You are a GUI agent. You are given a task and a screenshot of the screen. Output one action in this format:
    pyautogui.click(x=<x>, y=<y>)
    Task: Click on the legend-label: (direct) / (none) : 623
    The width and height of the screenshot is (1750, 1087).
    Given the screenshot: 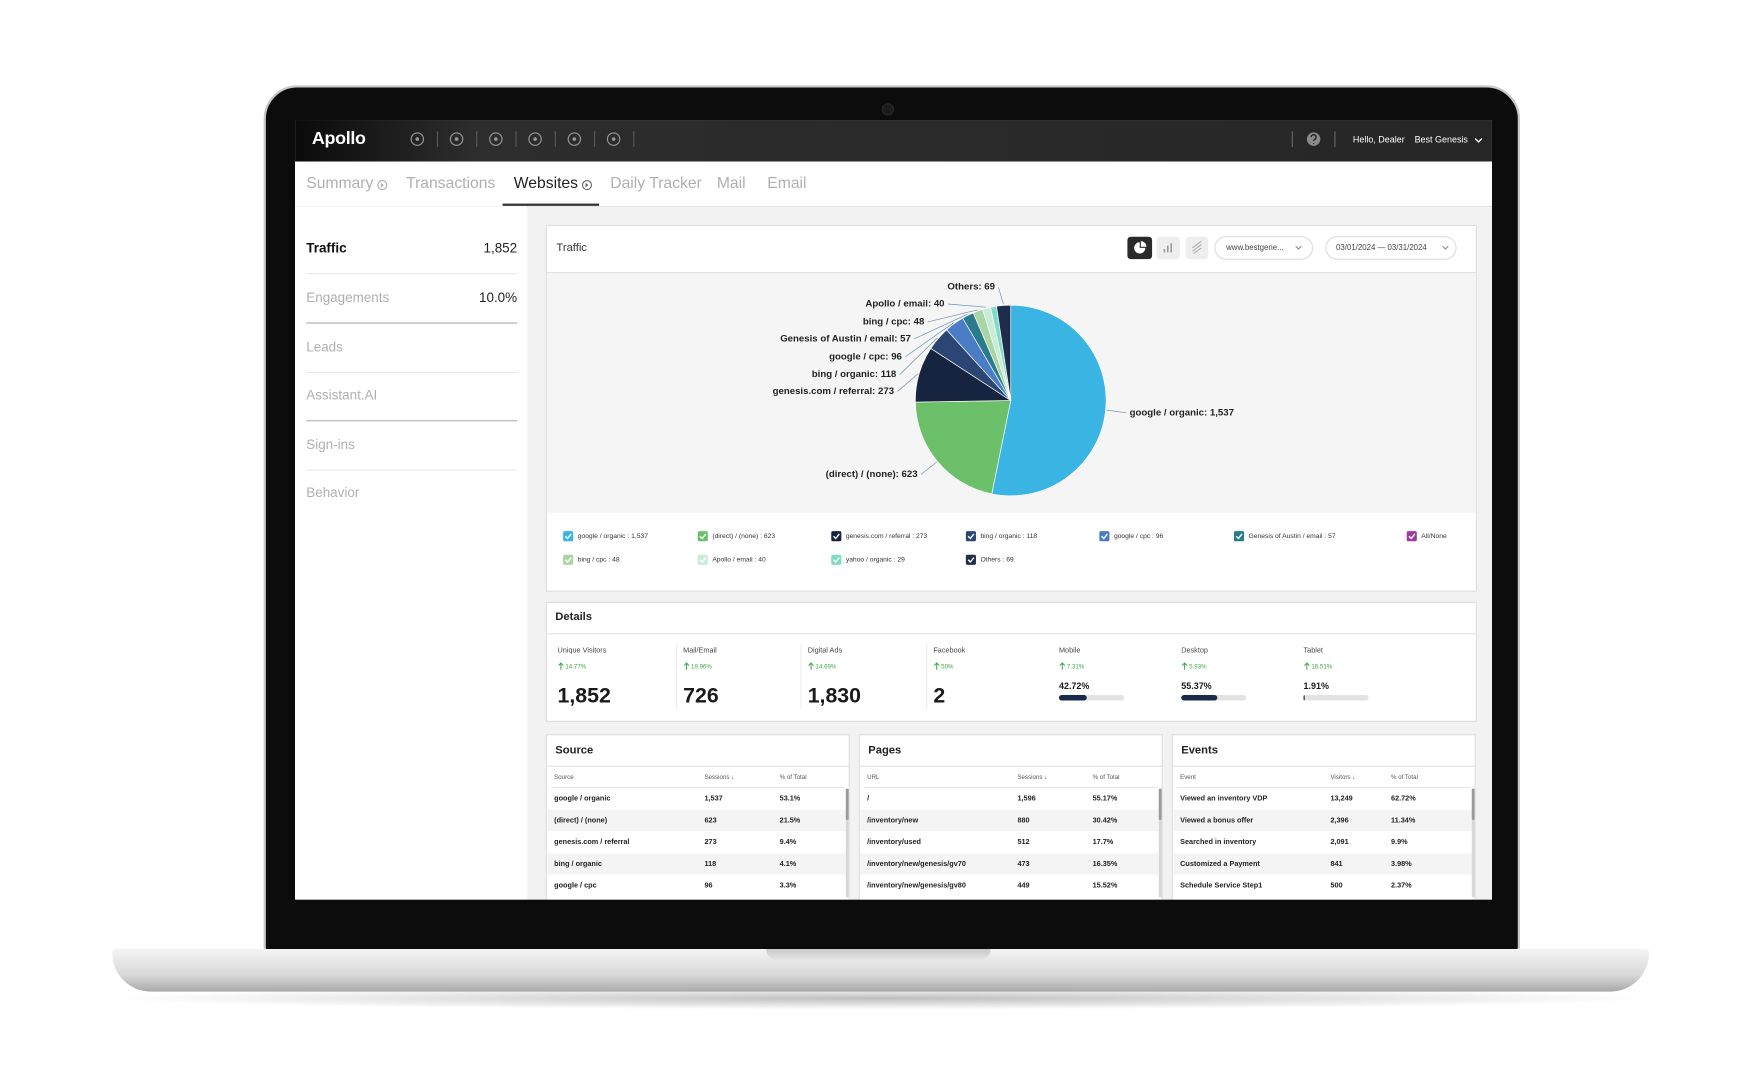 What is the action you would take?
    pyautogui.click(x=743, y=536)
    